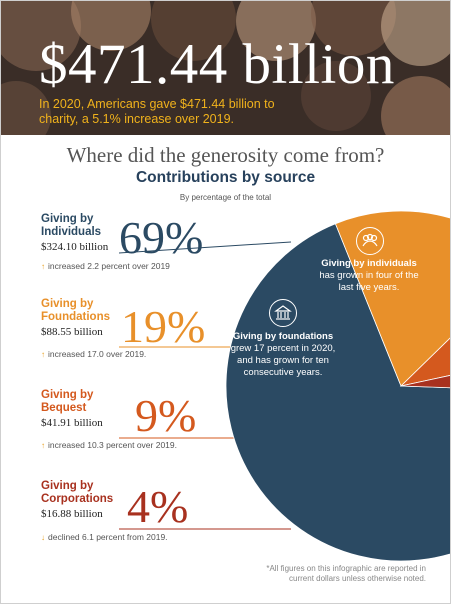 The height and width of the screenshot is (604, 451). Describe the element at coordinates (225, 177) in the screenshot. I see `chart-title: Contributions by source` at that location.